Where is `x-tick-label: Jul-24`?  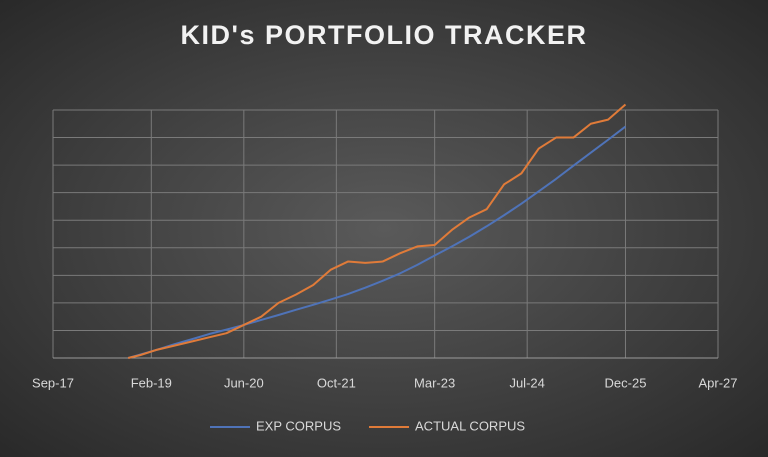 x-tick-label: Jul-24 is located at coordinates (526, 382).